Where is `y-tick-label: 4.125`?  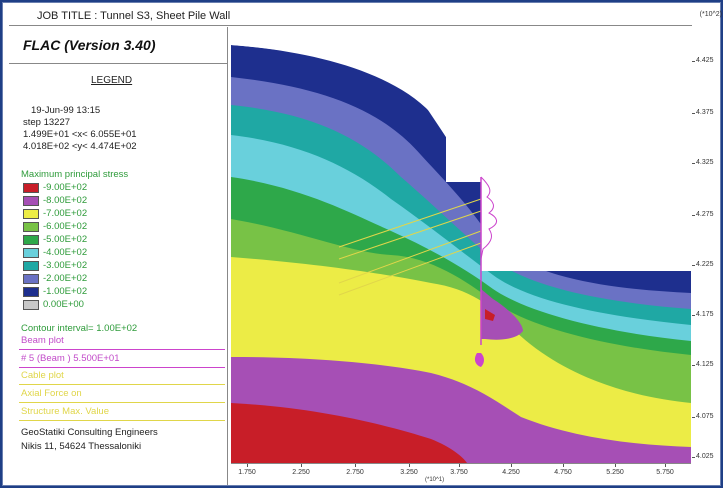 y-tick-label: 4.125 is located at coordinates (705, 364).